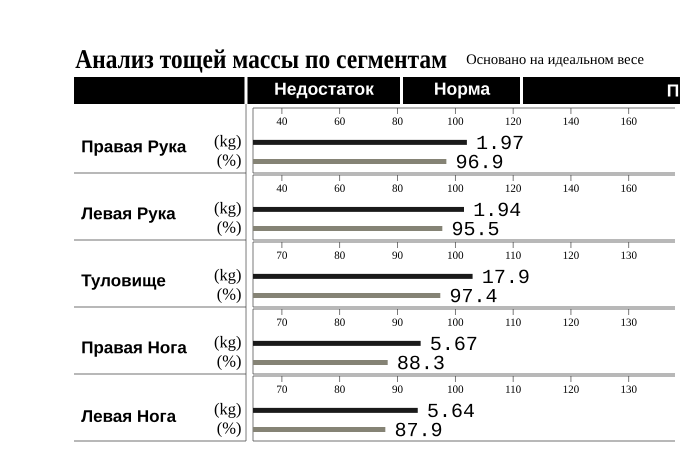 The width and height of the screenshot is (680, 473). I want to click on chart-title: Левая Нога, so click(128, 416).